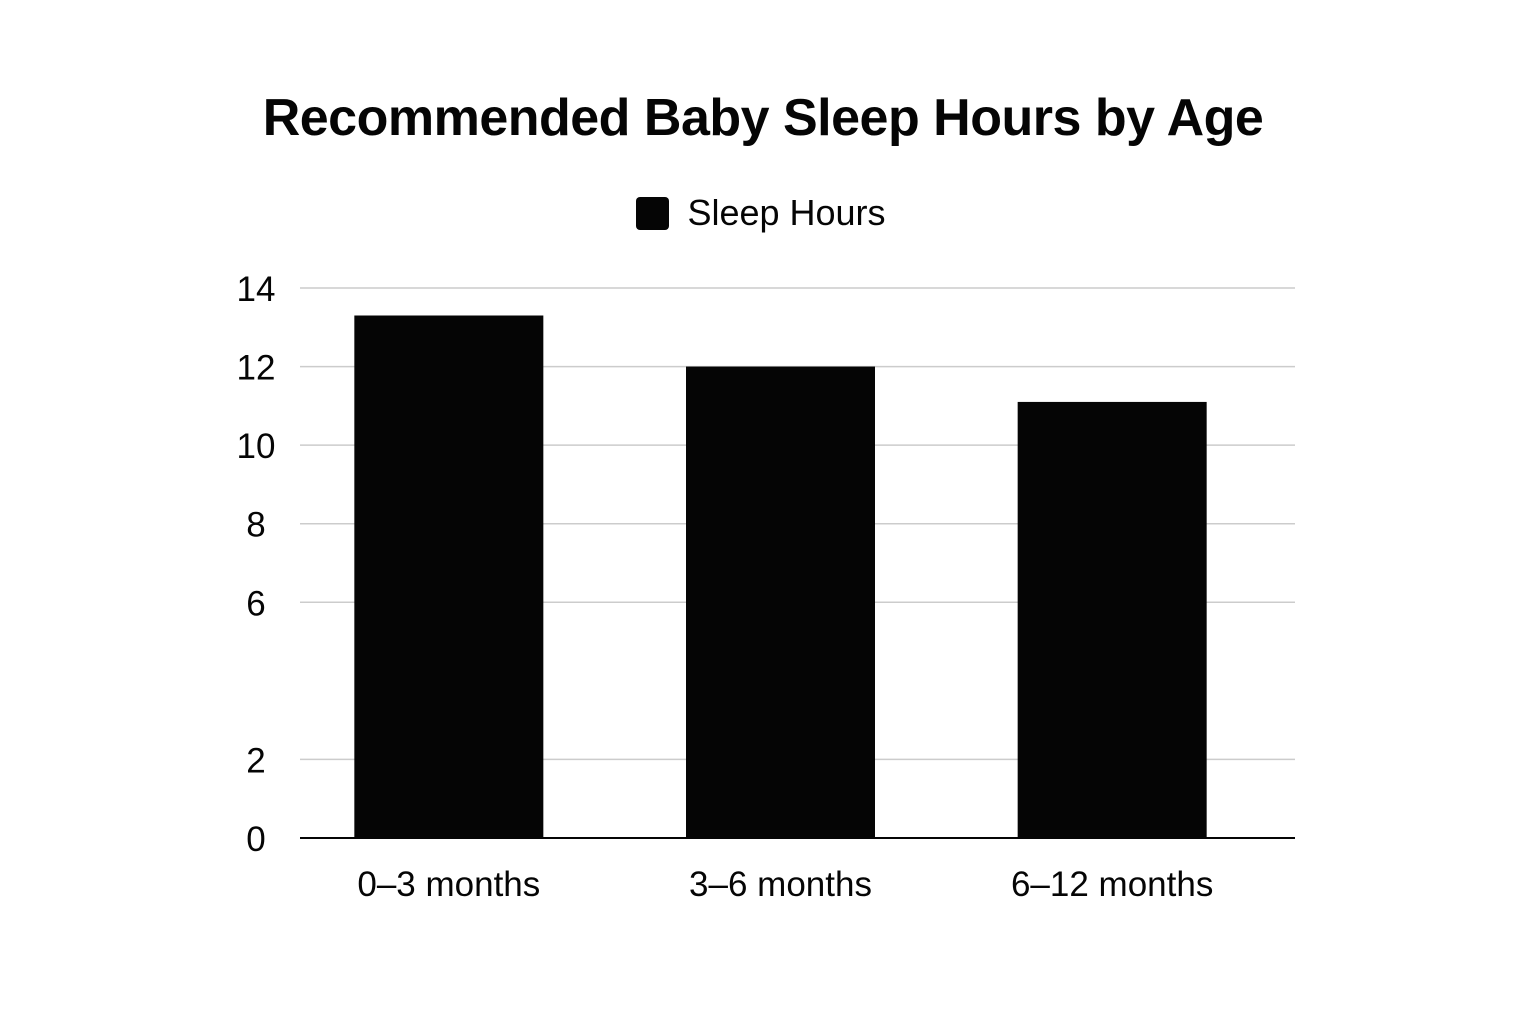  I want to click on legend-label: Sleep Hours, so click(786, 212).